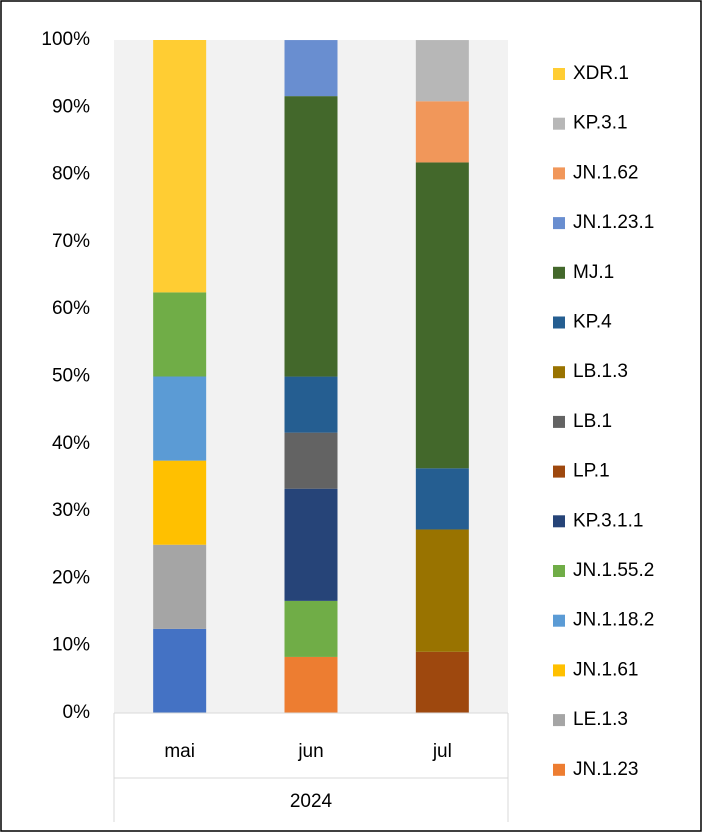 The width and height of the screenshot is (702, 837). Describe the element at coordinates (600, 719) in the screenshot. I see `legend-label: LE.1.3` at that location.